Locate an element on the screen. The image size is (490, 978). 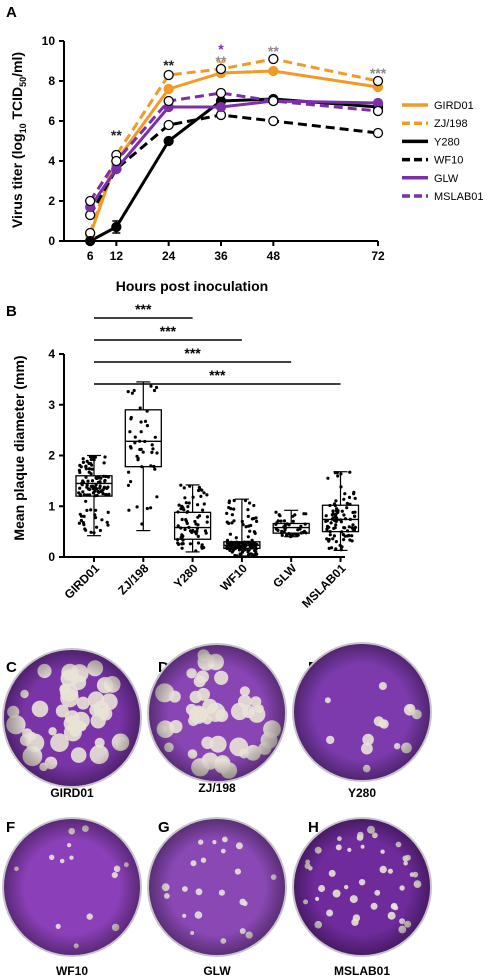
dish-shading is located at coordinates (217, 887).